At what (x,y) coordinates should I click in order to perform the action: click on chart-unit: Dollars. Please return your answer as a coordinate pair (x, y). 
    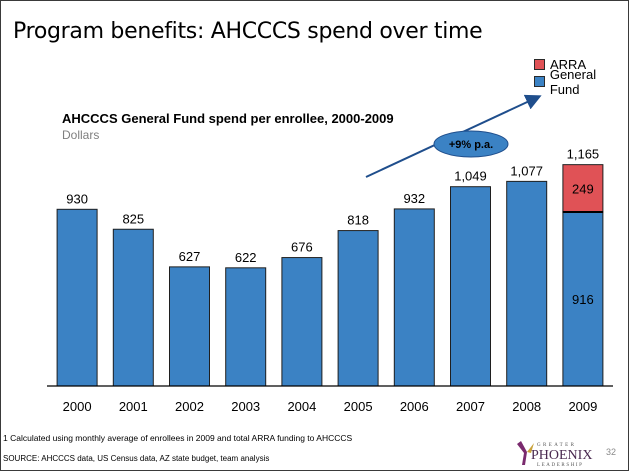
    Looking at the image, I should click on (81, 135).